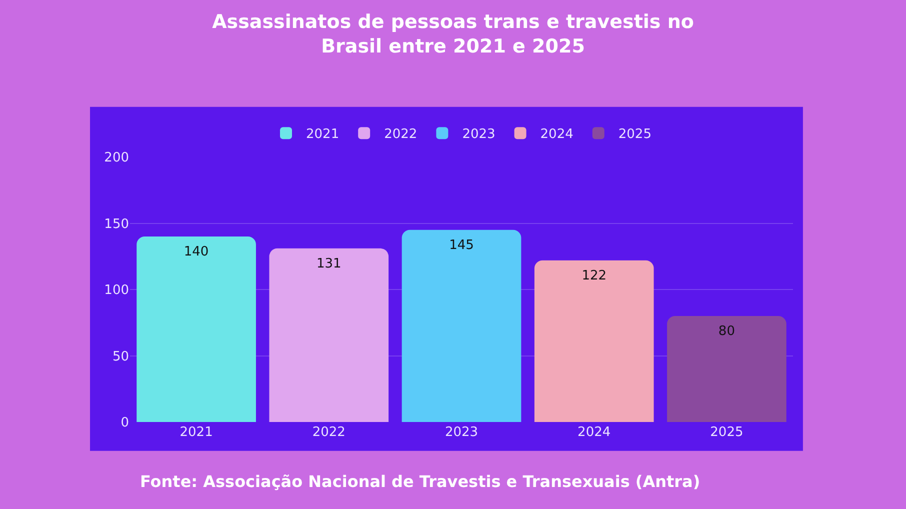 Image resolution: width=906 pixels, height=509 pixels. Describe the element at coordinates (635, 134) in the screenshot. I see `legend-label: 2025` at that location.